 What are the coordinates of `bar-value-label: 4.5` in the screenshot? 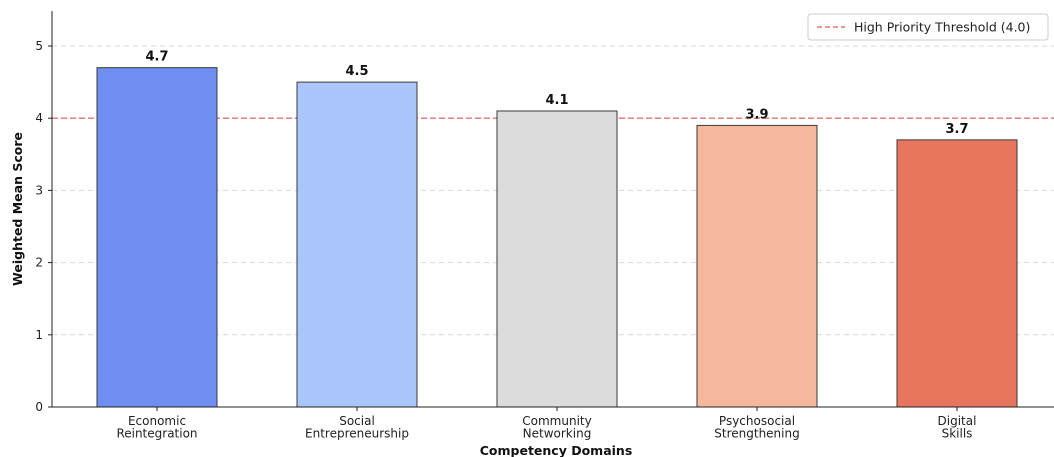 It's located at (356, 71).